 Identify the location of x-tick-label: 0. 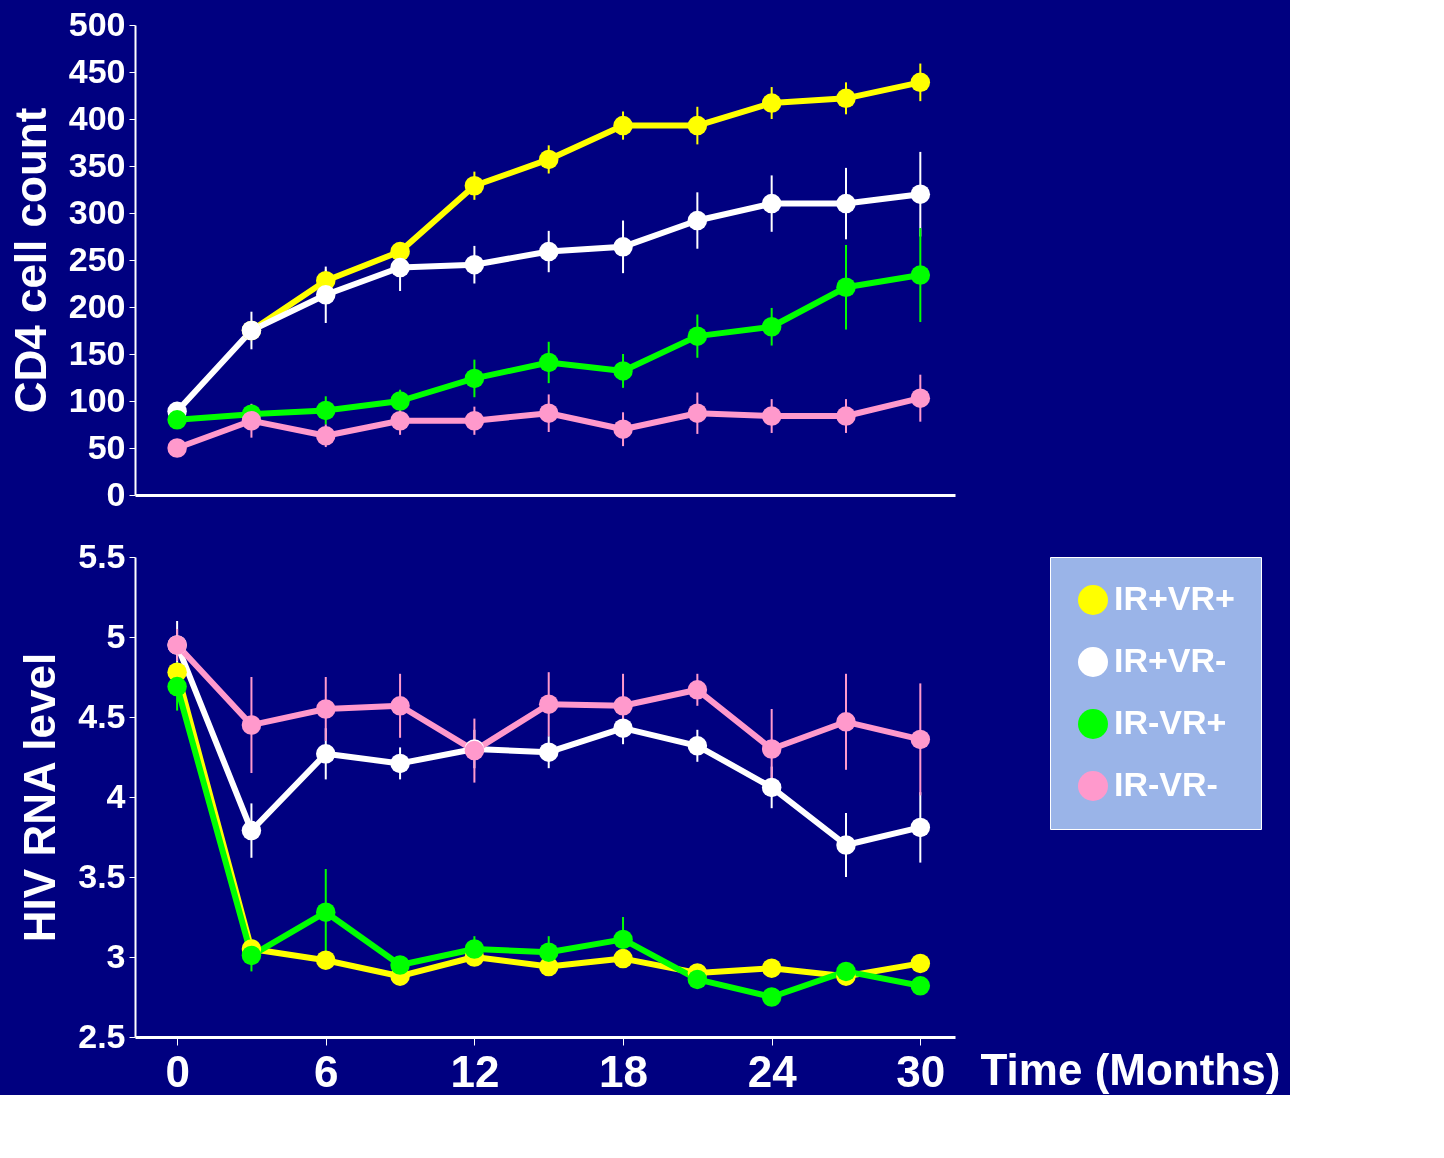
(177, 1071).